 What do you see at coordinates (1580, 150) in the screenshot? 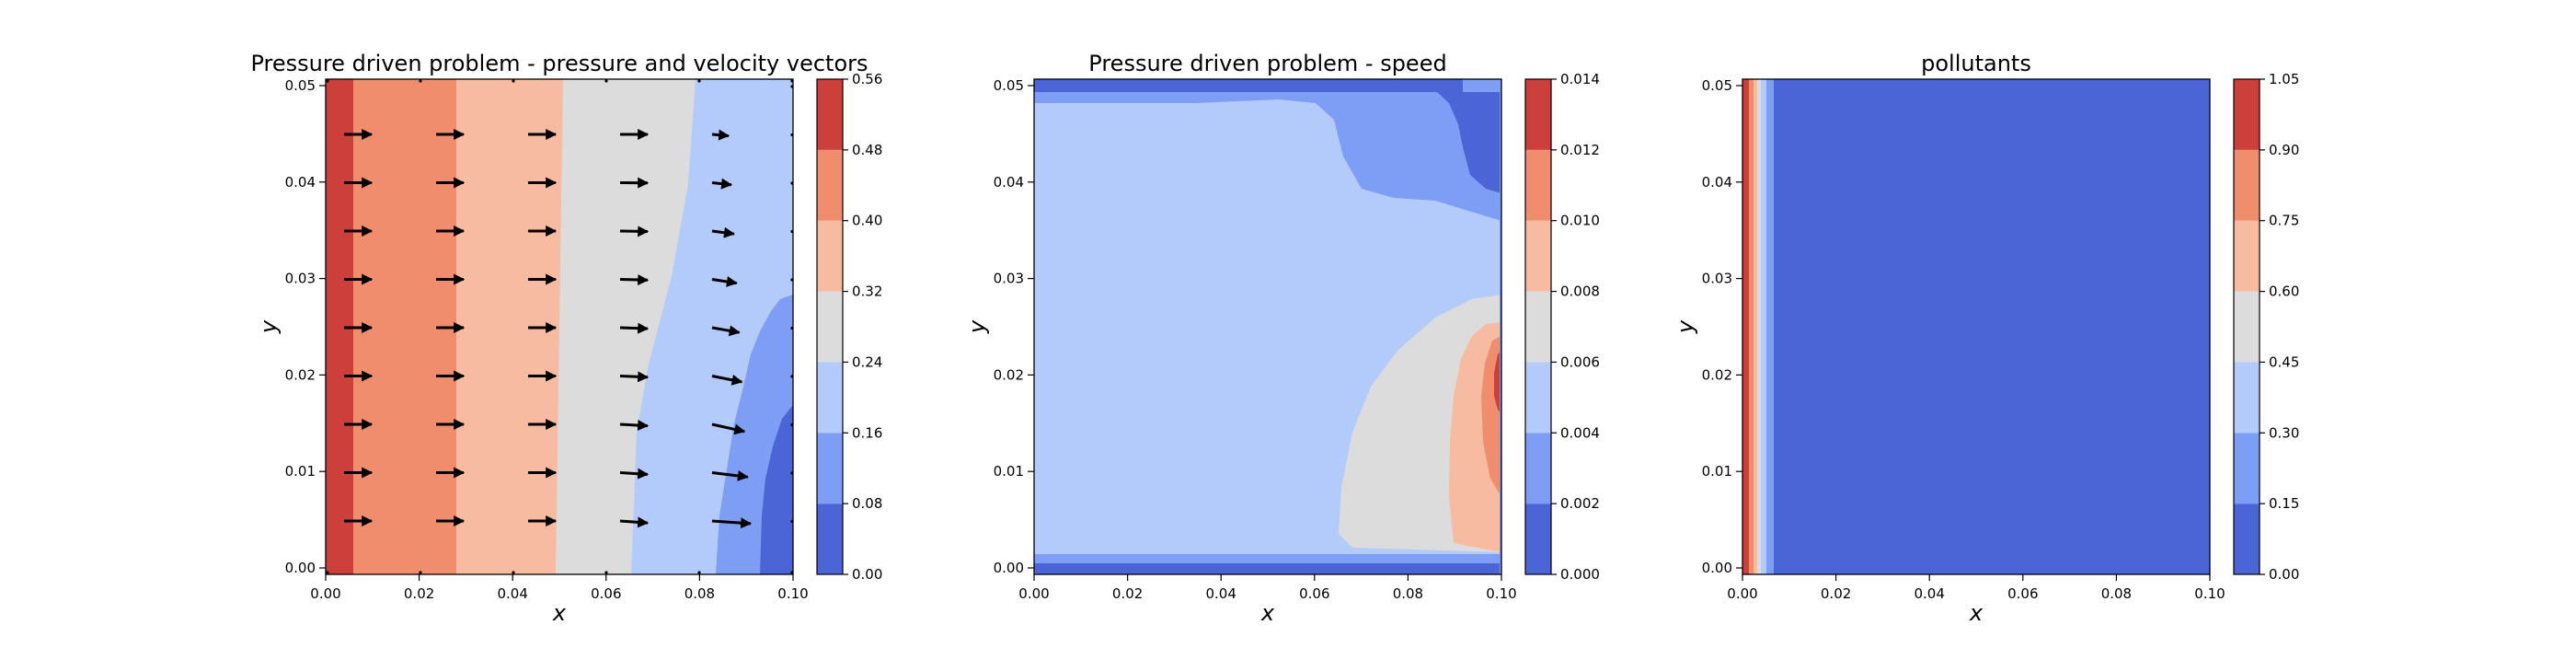
I see `colorbar-tick-label: 0.012` at bounding box center [1580, 150].